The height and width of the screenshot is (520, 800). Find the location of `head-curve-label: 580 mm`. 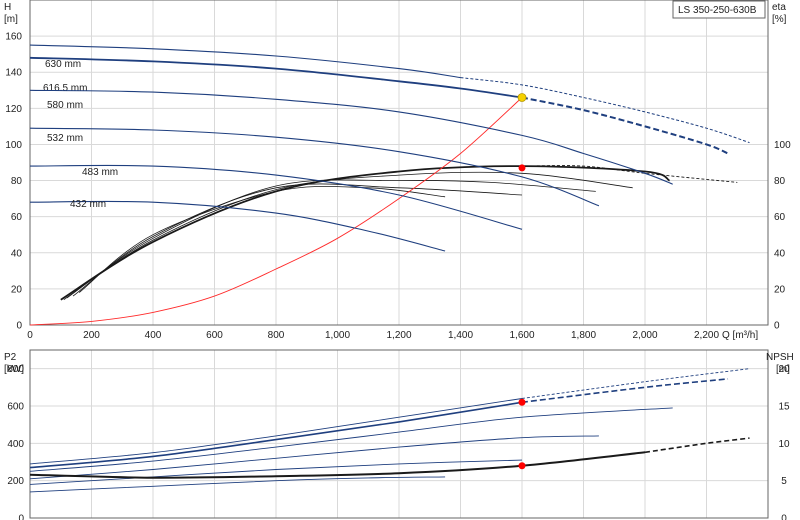

head-curve-label: 580 mm is located at coordinates (65, 105).